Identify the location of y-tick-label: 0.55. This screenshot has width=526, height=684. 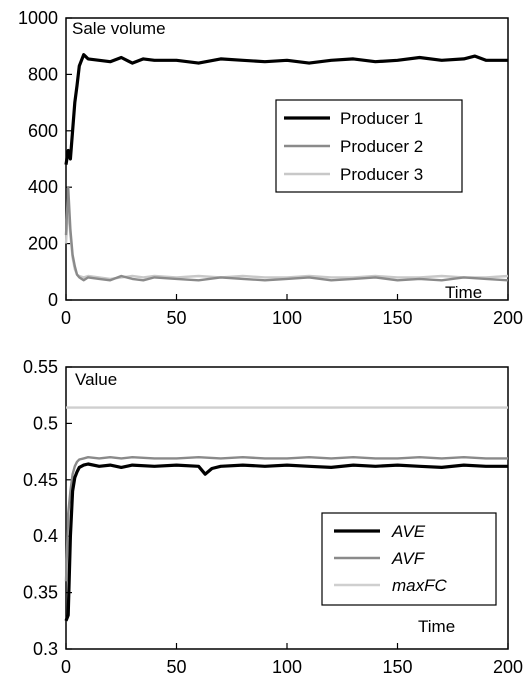
(40, 367).